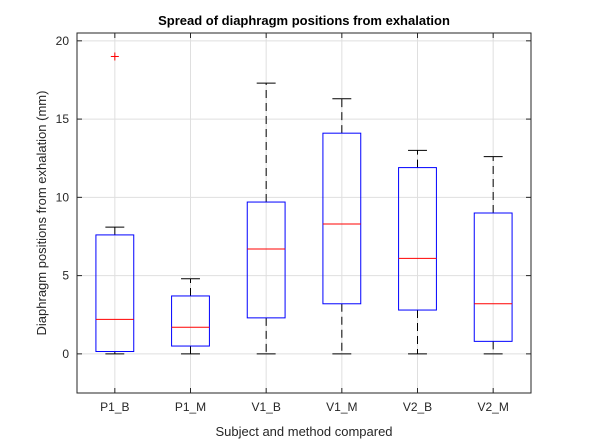  What do you see at coordinates (114, 407) in the screenshot?
I see `x-tick-label: P1_B` at bounding box center [114, 407].